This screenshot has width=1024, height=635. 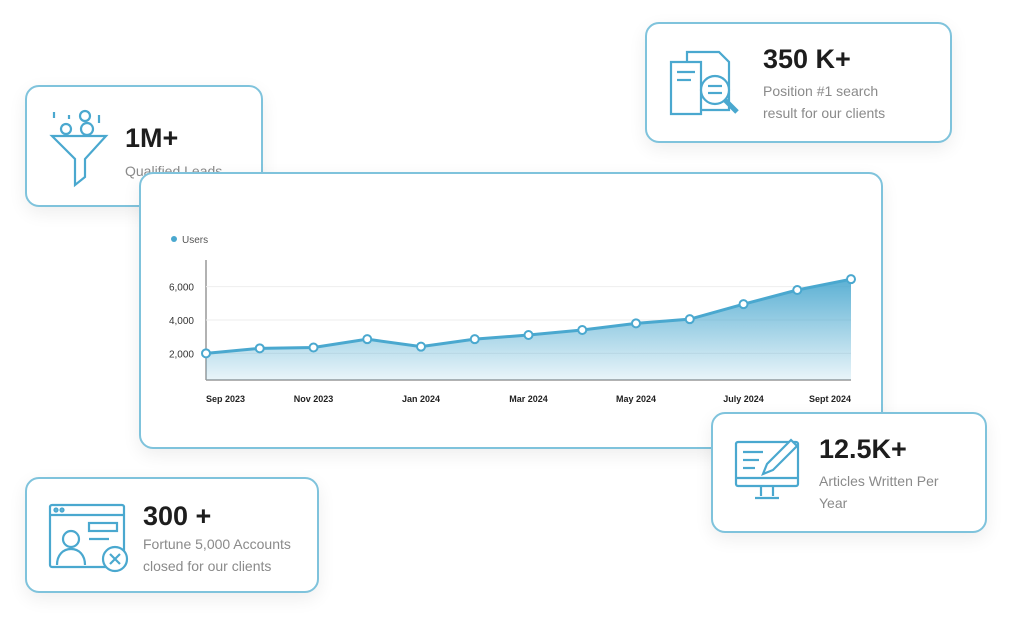 What do you see at coordinates (181, 288) in the screenshot?
I see `y-tick-label: 6,000` at bounding box center [181, 288].